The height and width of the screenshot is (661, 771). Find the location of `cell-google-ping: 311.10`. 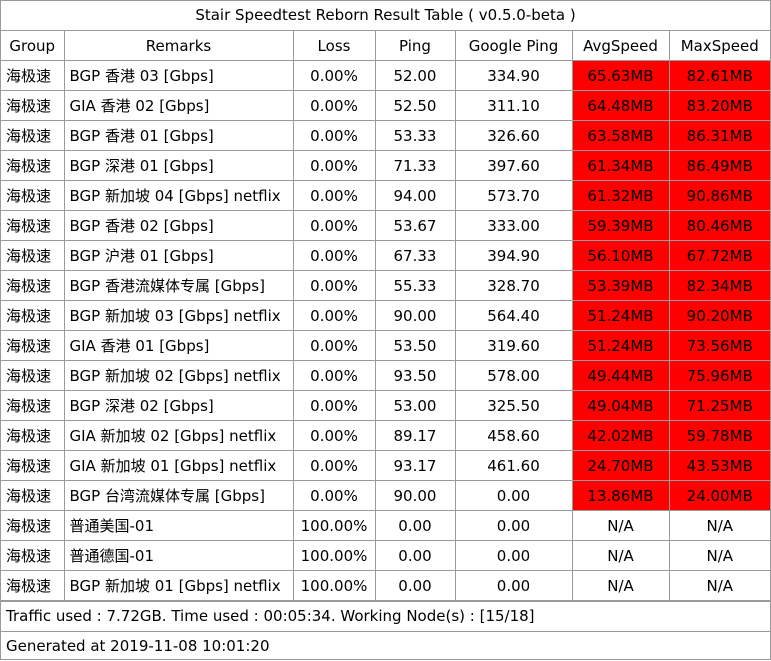

cell-google-ping: 311.10 is located at coordinates (513, 105).